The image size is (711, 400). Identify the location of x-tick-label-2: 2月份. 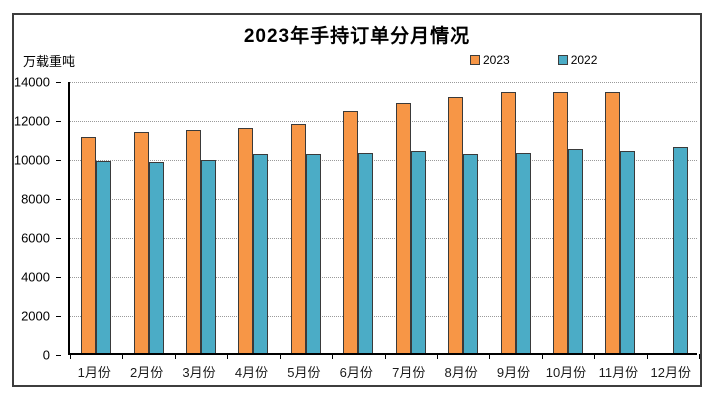
(147, 372).